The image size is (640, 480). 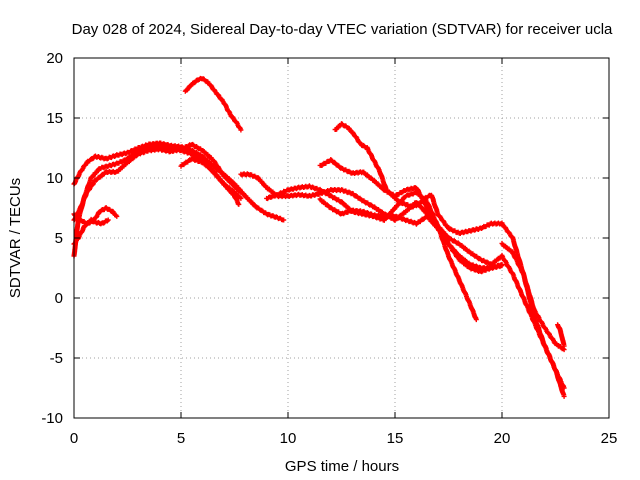 What do you see at coordinates (288, 438) in the screenshot?
I see `x-tick-label: 10` at bounding box center [288, 438].